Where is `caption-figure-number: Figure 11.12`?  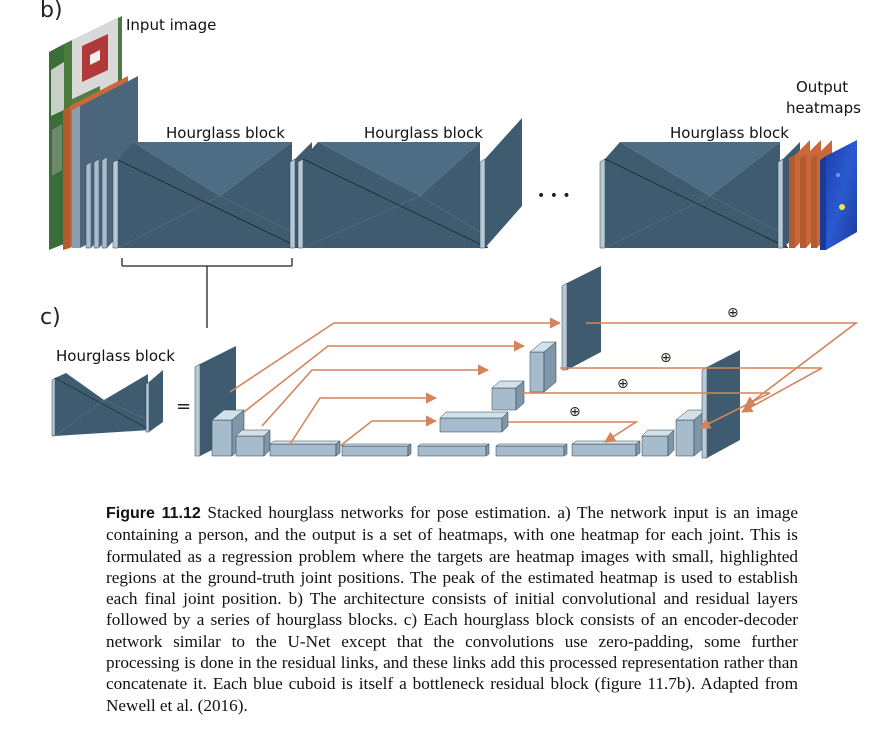 caption-figure-number: Figure 11.12 is located at coordinates (153, 513).